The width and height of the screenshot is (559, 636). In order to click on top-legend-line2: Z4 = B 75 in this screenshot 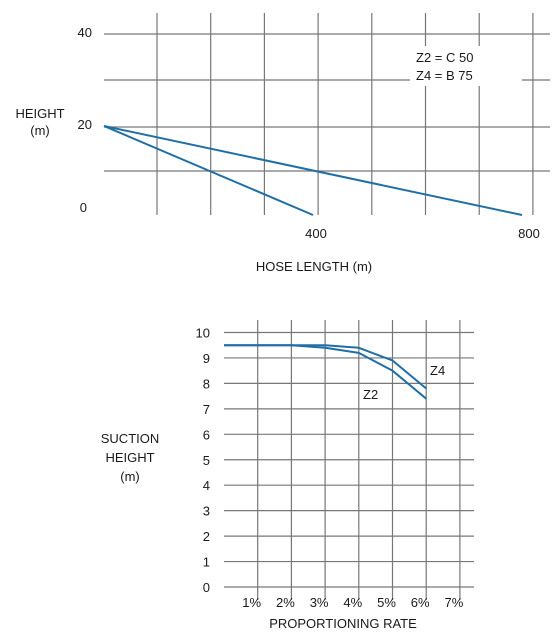, I will do `click(444, 75)`.